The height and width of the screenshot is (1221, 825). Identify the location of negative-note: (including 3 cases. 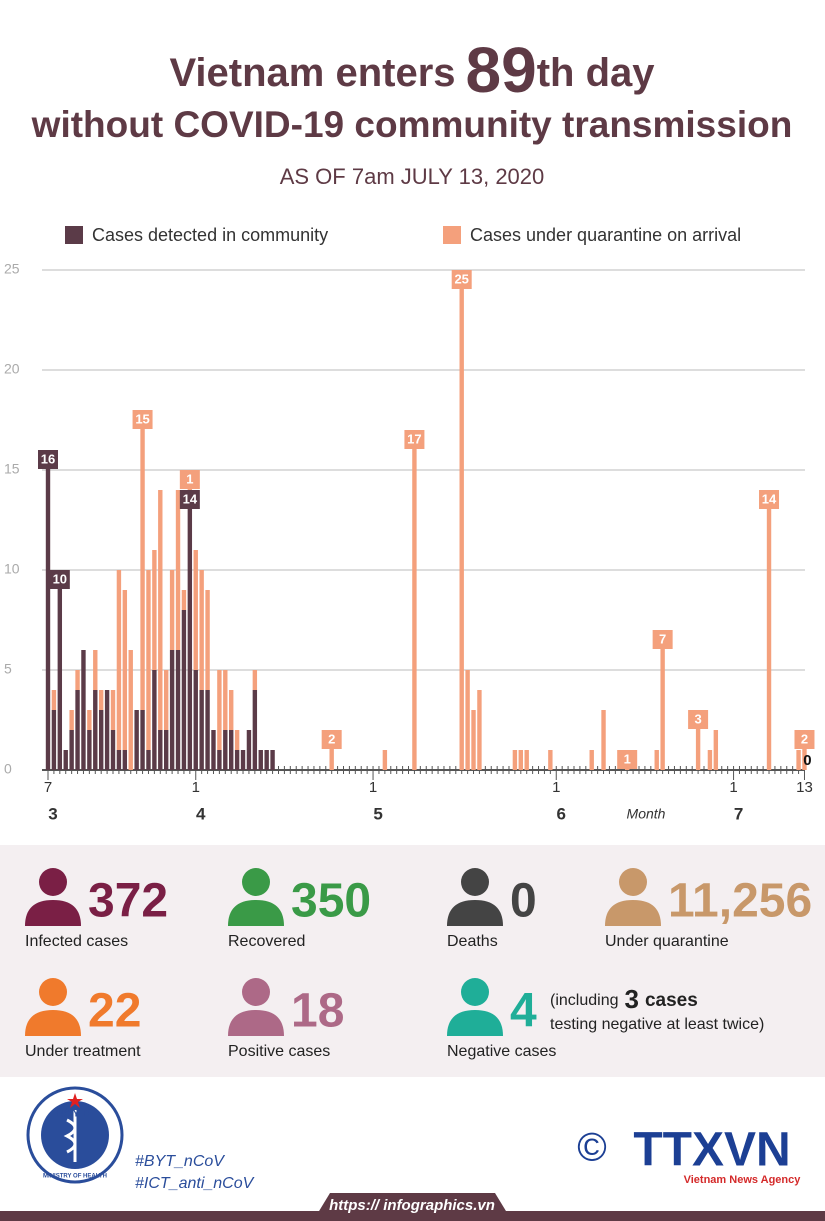
(624, 999).